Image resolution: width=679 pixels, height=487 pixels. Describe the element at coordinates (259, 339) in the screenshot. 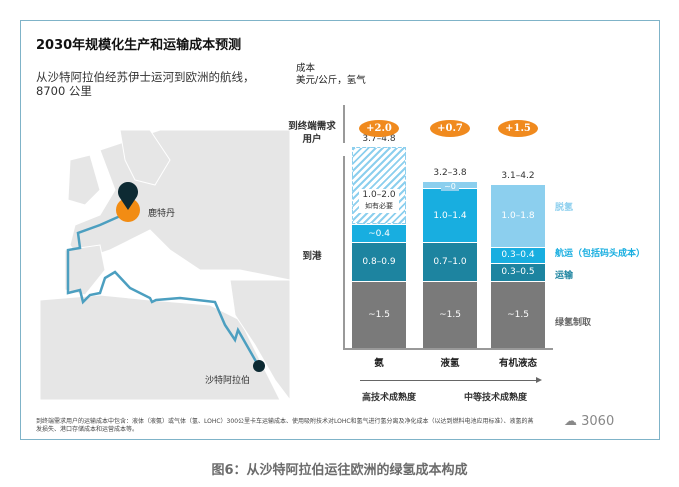

I see `map-land-middleeast` at that location.